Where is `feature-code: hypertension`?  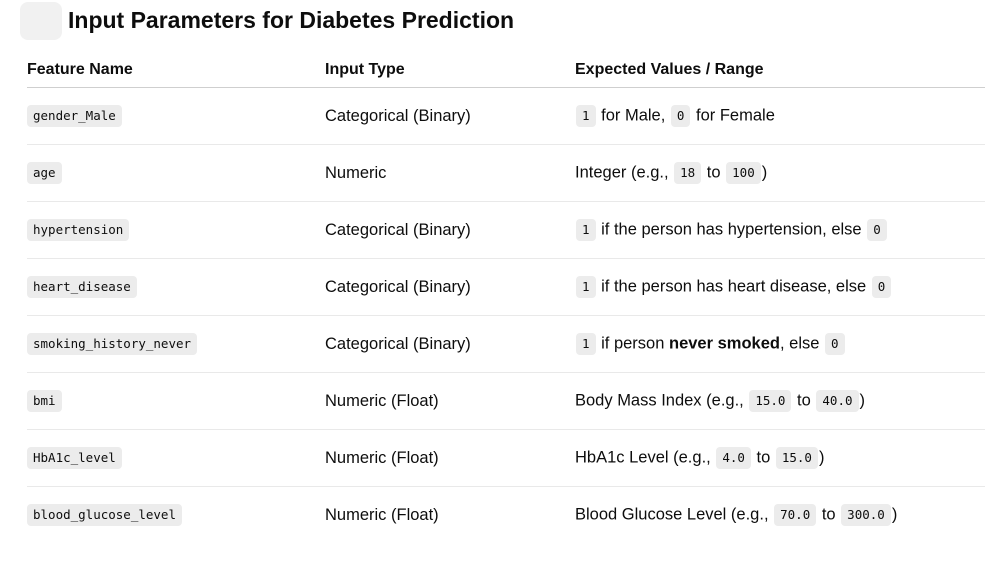
feature-code: hypertension is located at coordinates (78, 230).